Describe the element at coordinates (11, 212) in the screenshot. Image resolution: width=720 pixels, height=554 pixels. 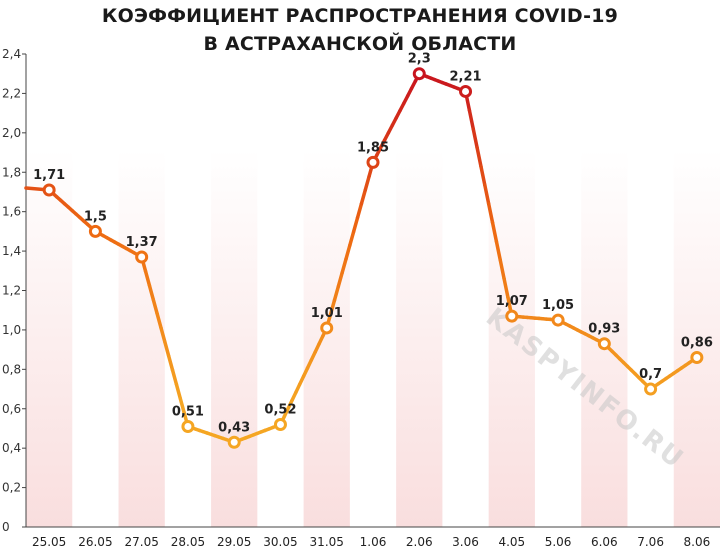
I see `y-tick-label: 1,6` at that location.